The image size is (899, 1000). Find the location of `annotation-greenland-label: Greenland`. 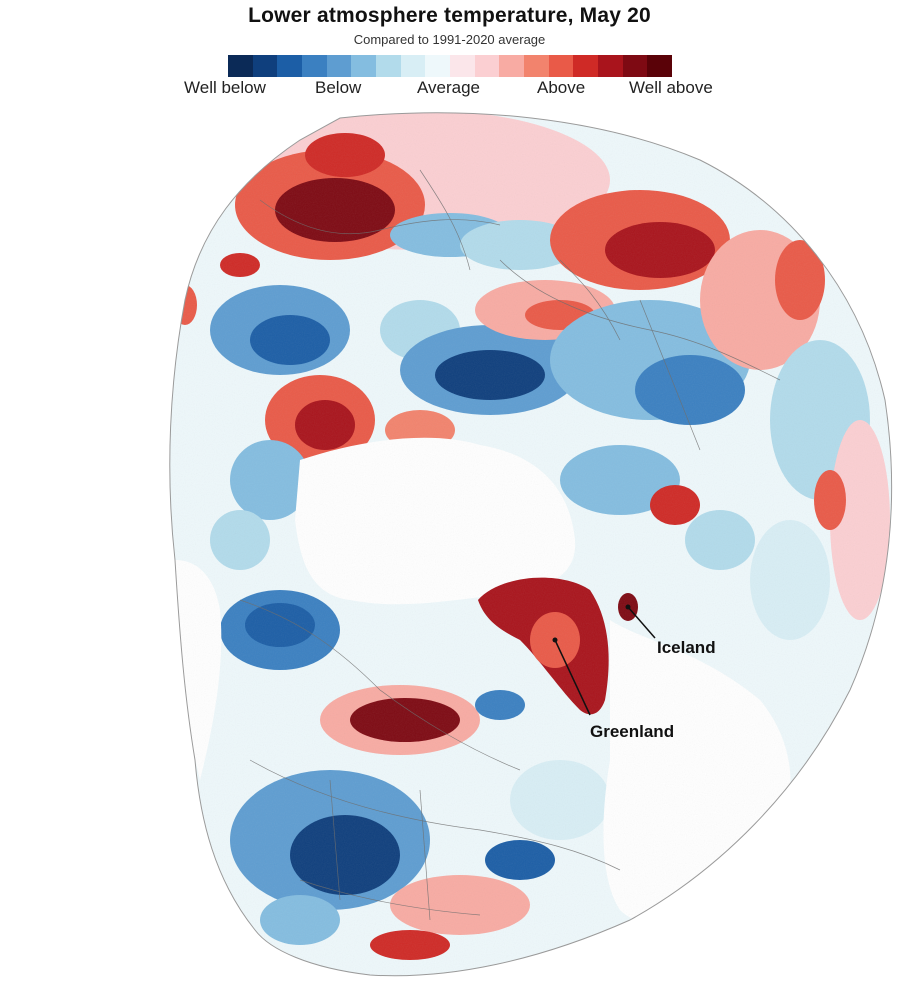

annotation-greenland-label: Greenland is located at coordinates (632, 731).